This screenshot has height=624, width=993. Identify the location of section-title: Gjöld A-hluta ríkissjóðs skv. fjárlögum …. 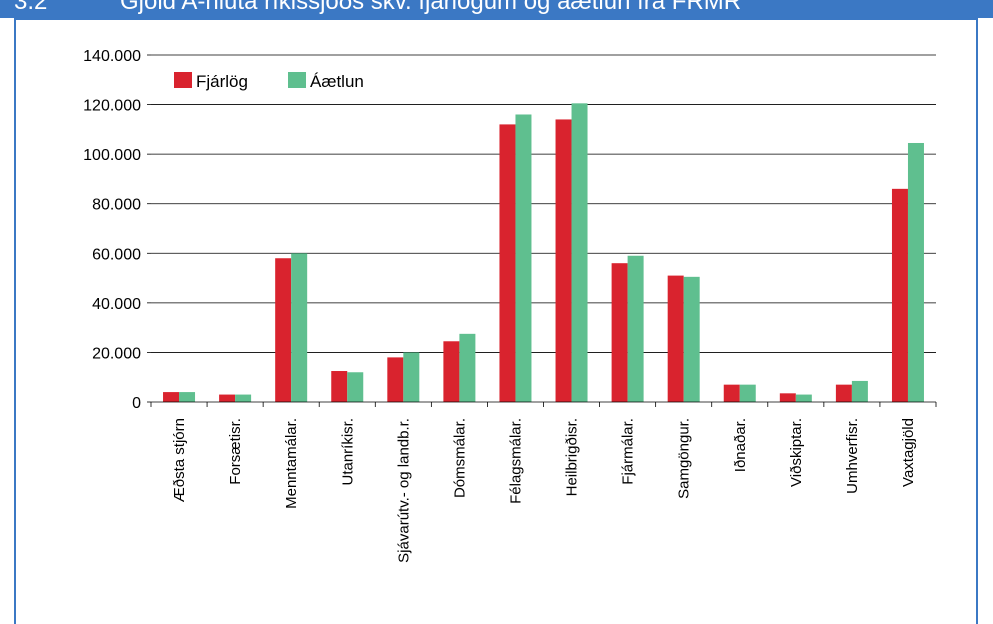
(431, 7).